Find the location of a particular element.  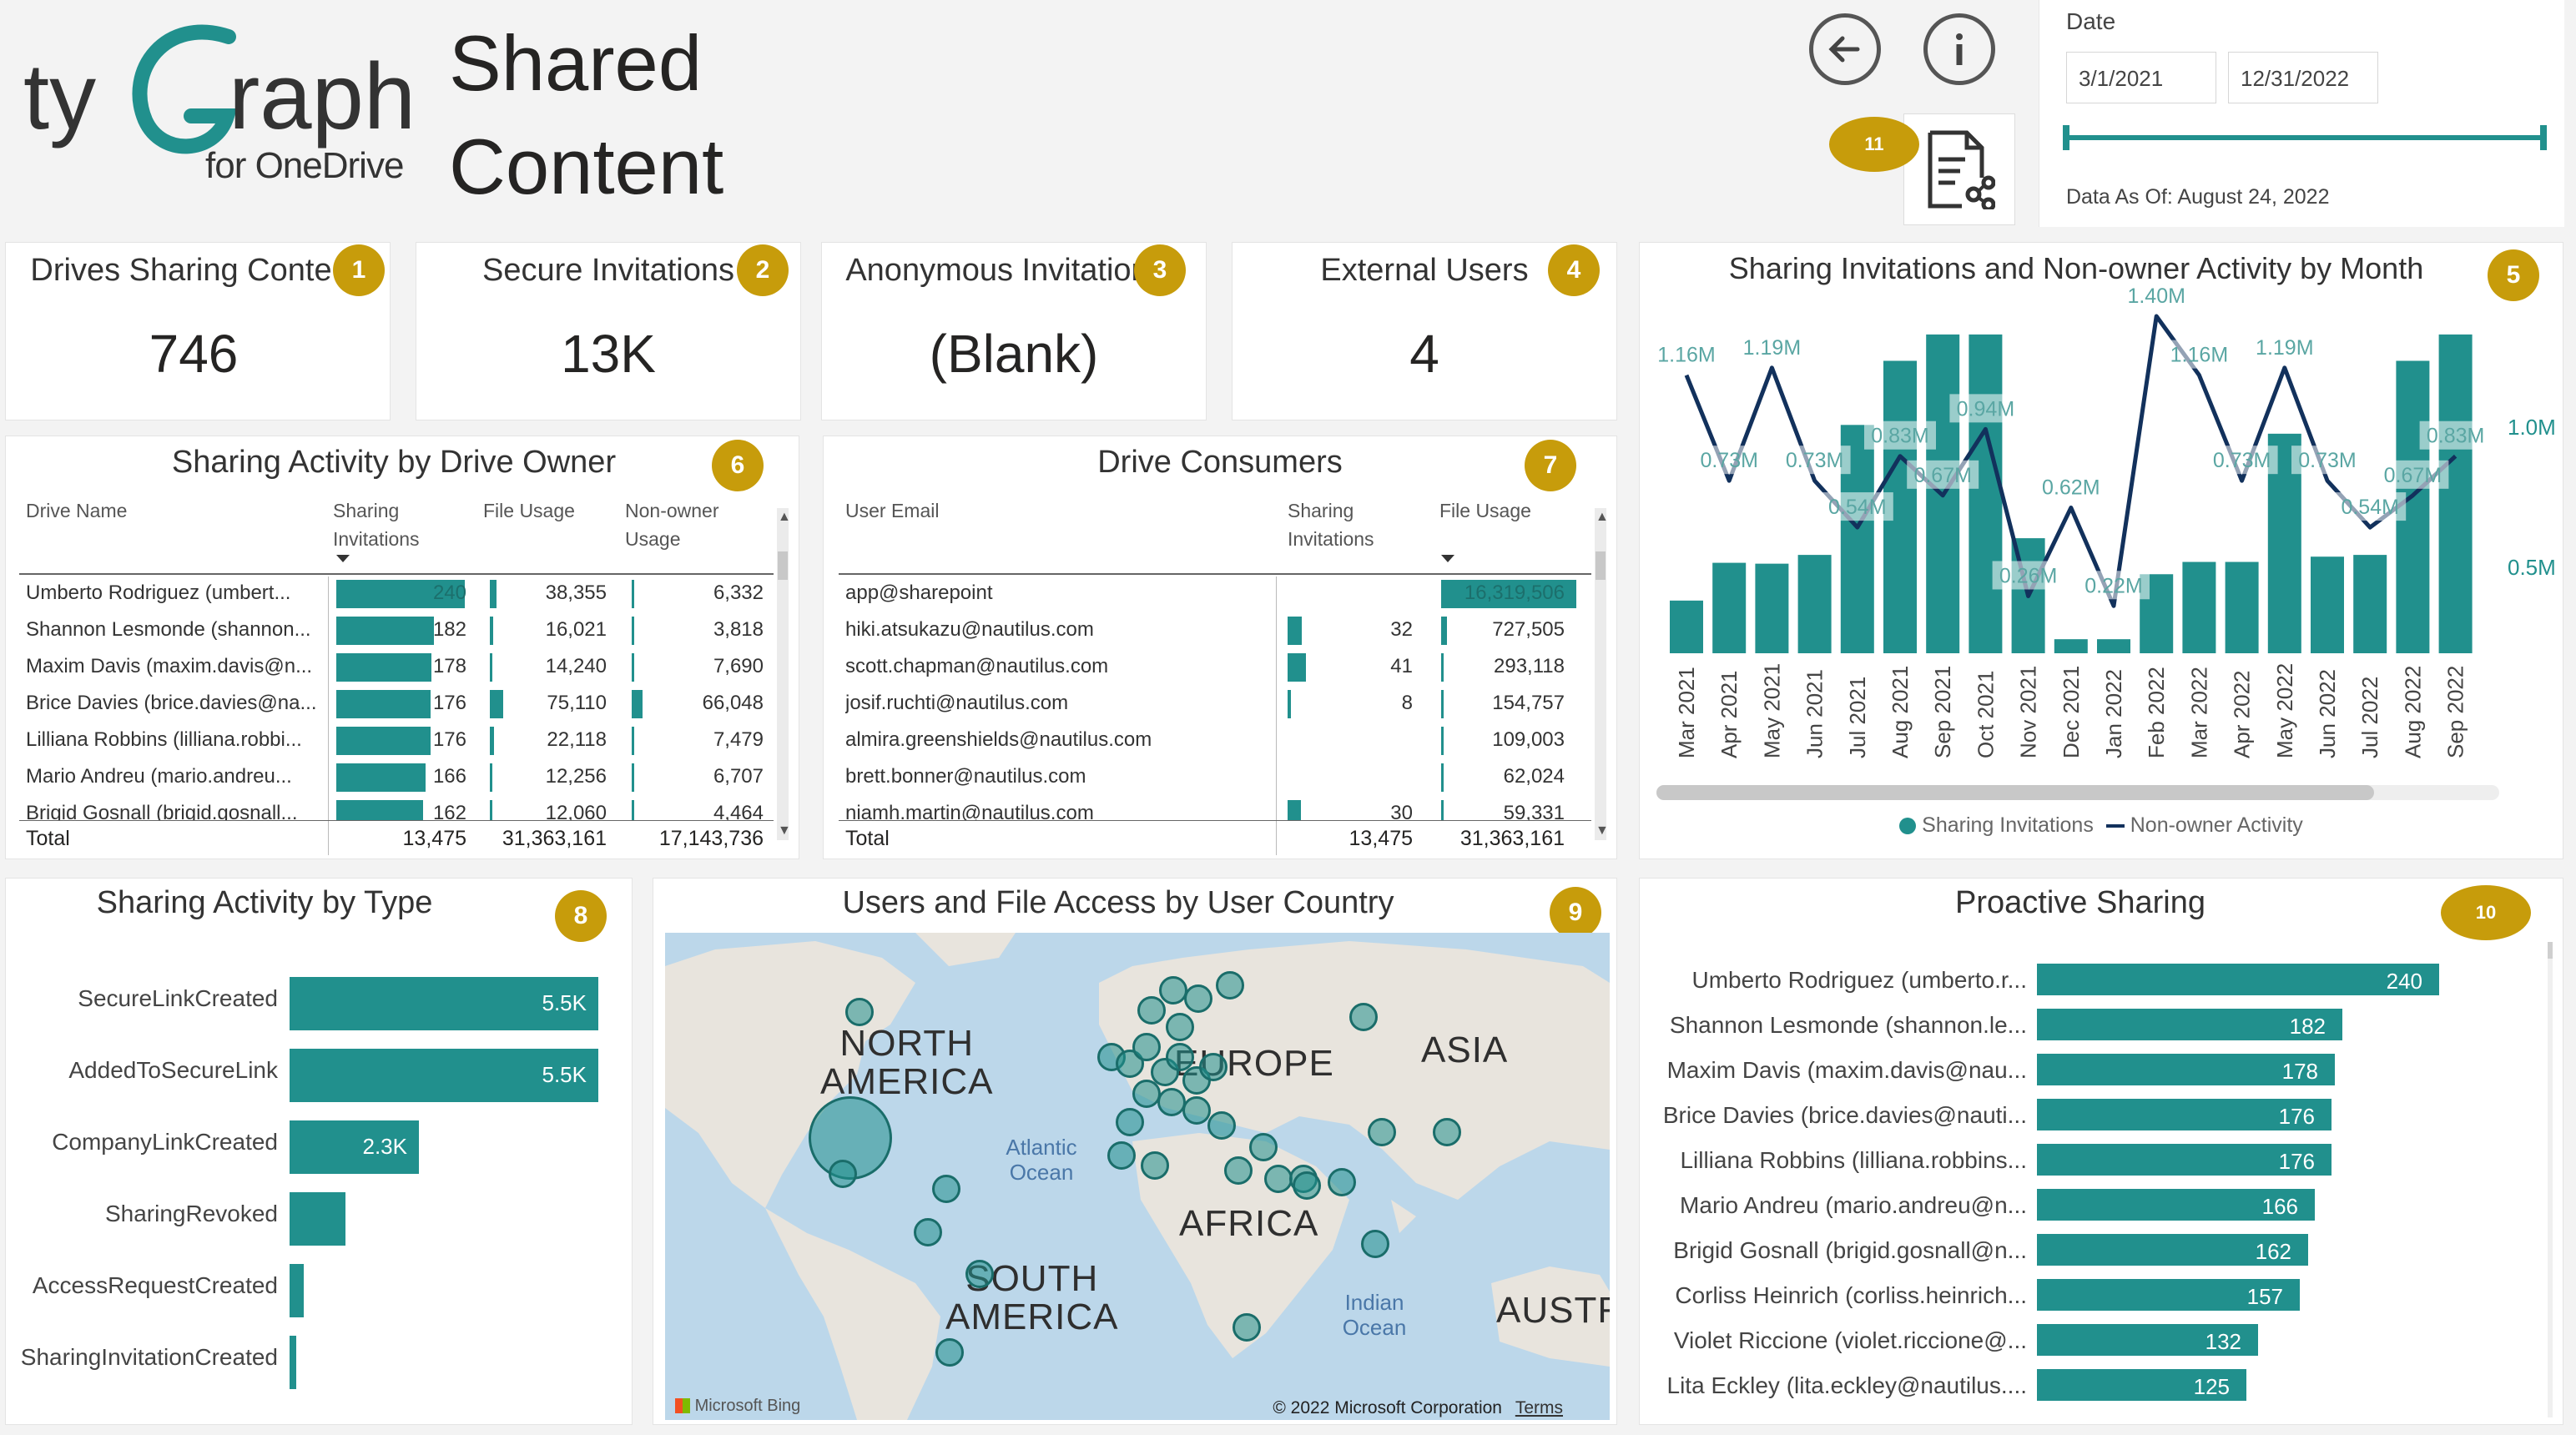

col-header-nonowner-usage: Non-owner Usage is located at coordinates (672, 525).